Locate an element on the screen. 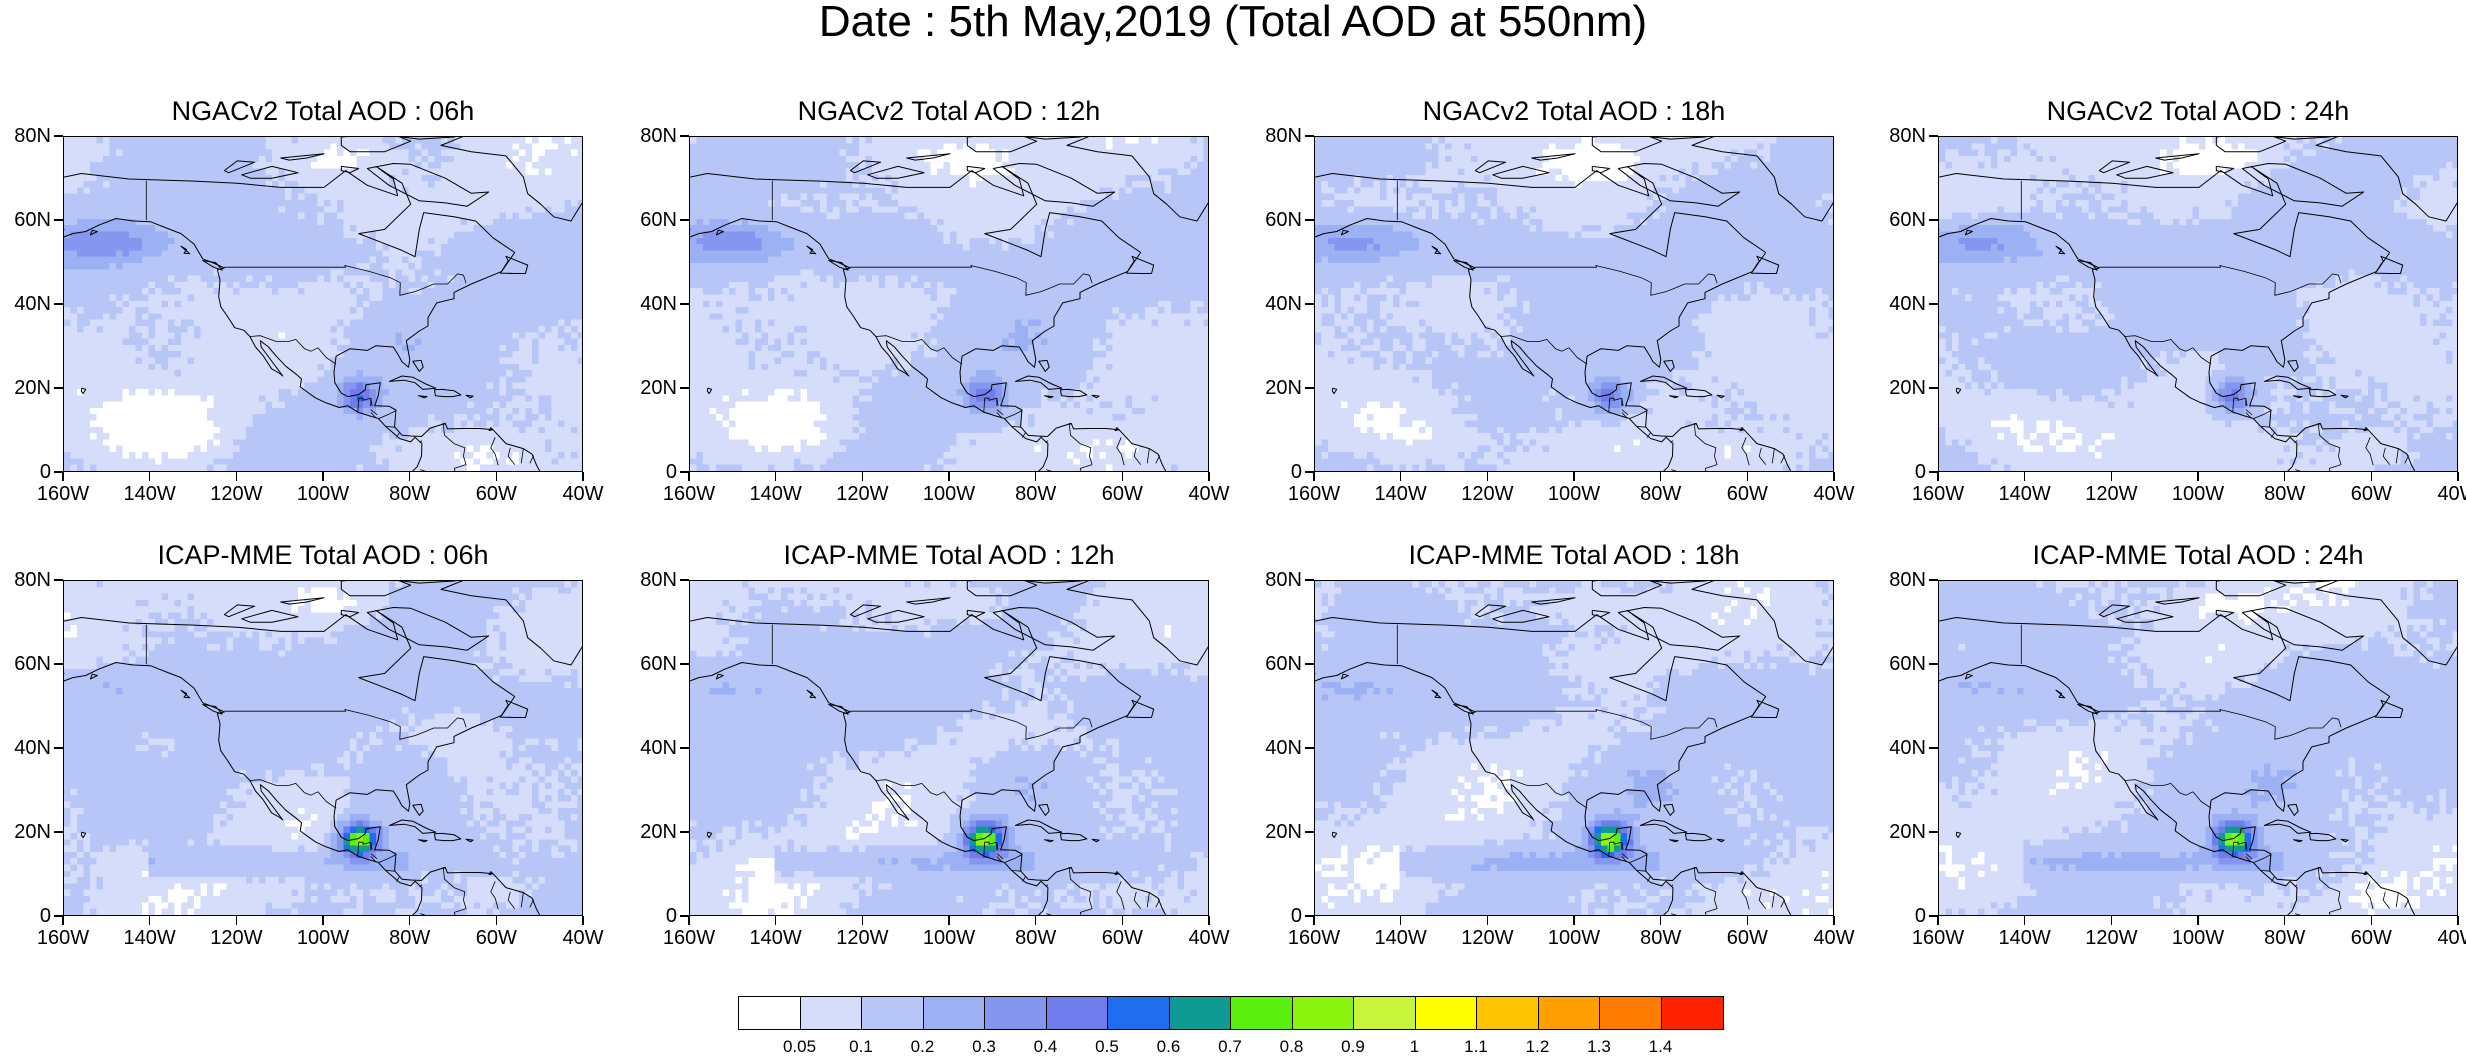 The height and width of the screenshot is (1056, 2466). panel-title: ICAP-MME Total AOD : 18h is located at coordinates (1574, 555).